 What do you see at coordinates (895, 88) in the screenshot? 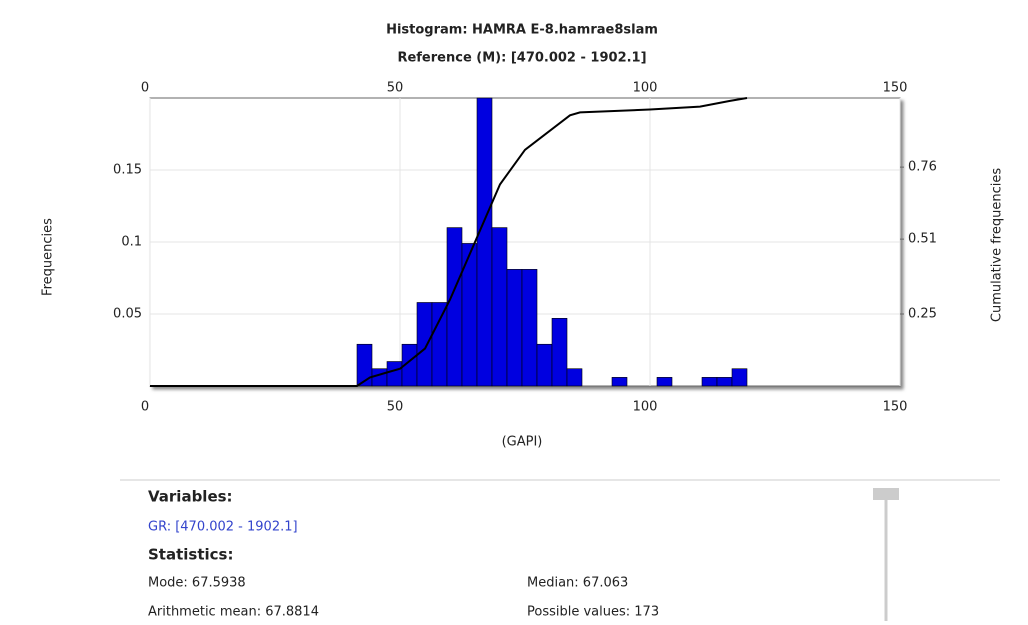
I see `x-top-tick-label: 150` at bounding box center [895, 88].